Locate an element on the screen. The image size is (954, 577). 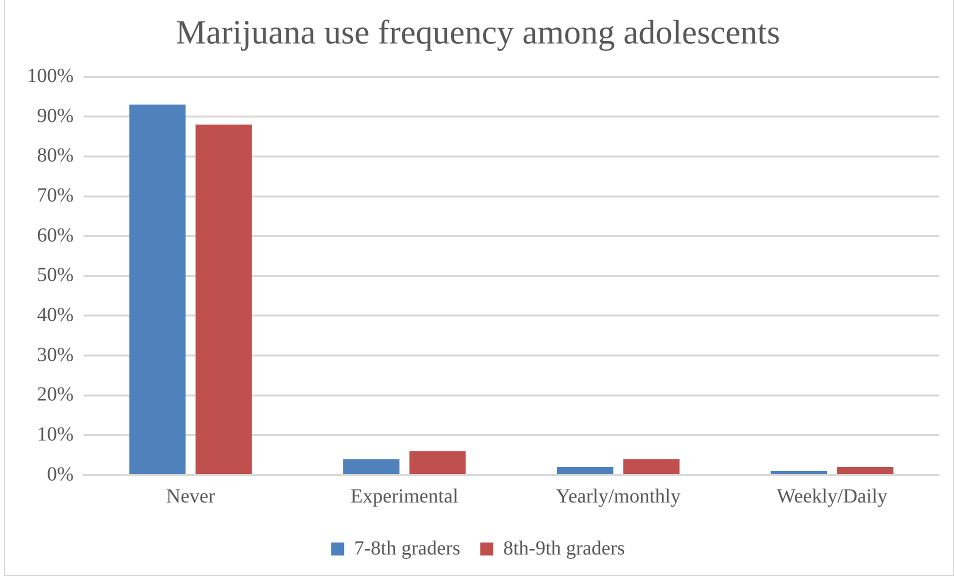
x-tick-label: Experimental is located at coordinates (404, 496).